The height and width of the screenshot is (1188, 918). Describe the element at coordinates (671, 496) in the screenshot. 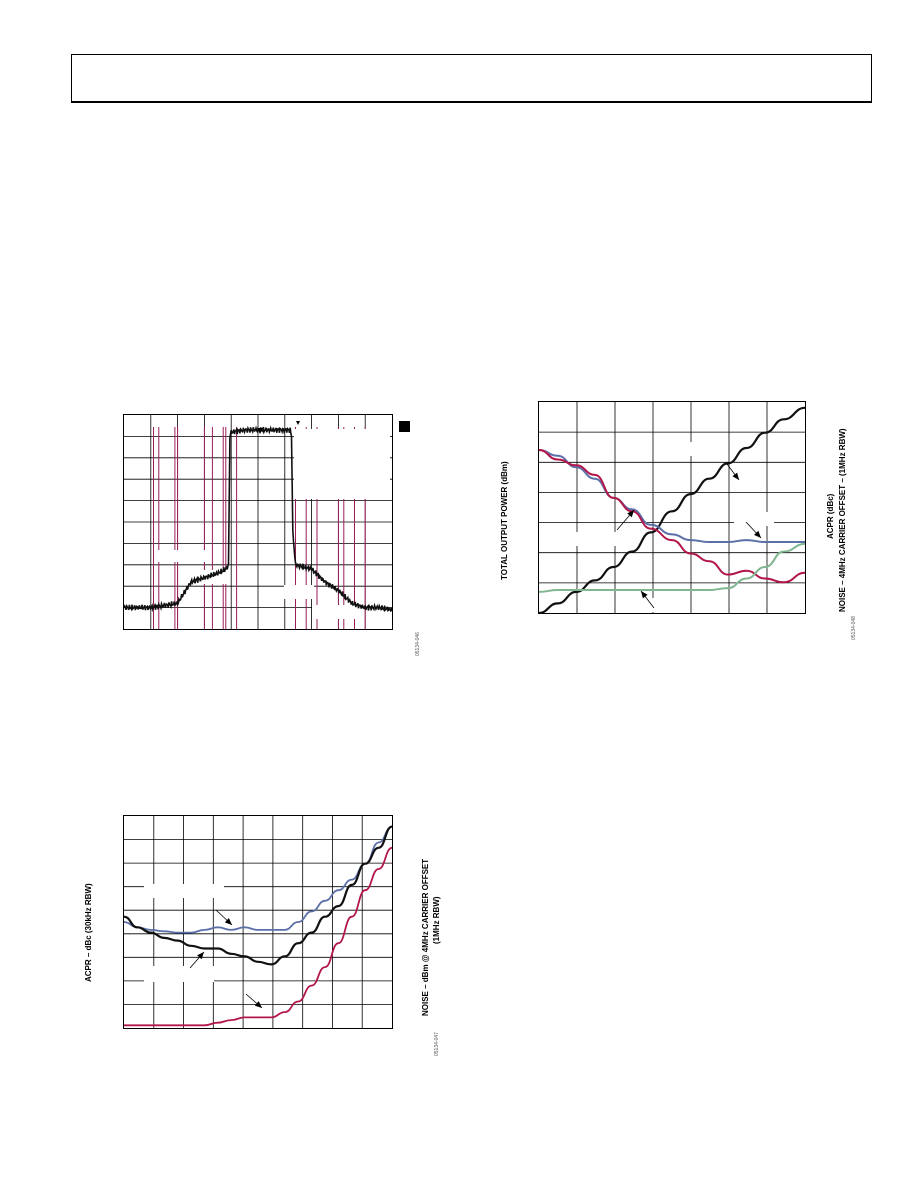

I see `power-series-blue` at that location.